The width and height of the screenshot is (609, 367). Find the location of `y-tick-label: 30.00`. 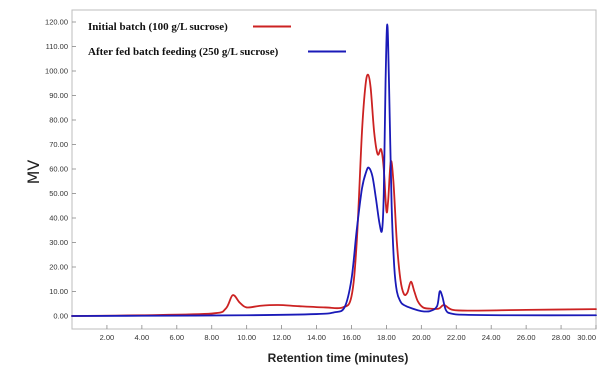

y-tick-label: 30.00 is located at coordinates (58, 242).